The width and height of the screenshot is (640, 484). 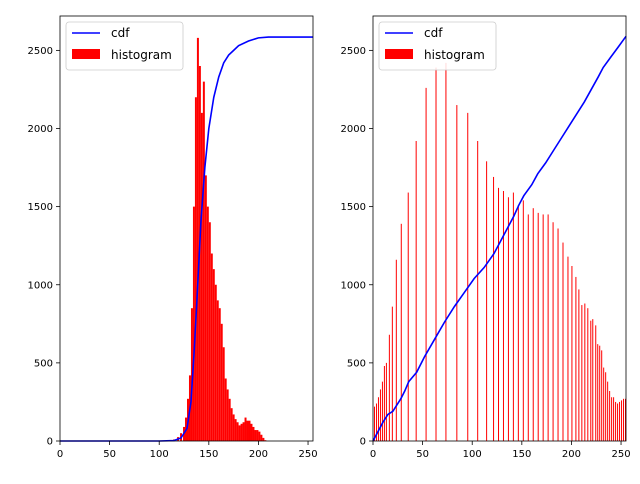 I want to click on chart-0-ytick-label-1: 500, so click(x=43, y=363).